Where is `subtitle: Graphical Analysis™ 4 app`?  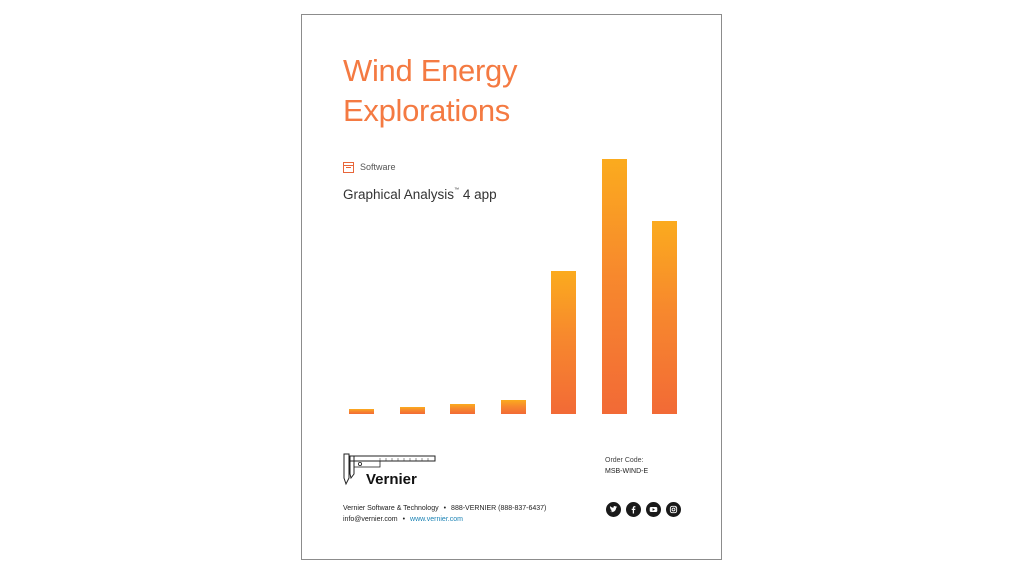 subtitle: Graphical Analysis™ 4 app is located at coordinates (420, 194).